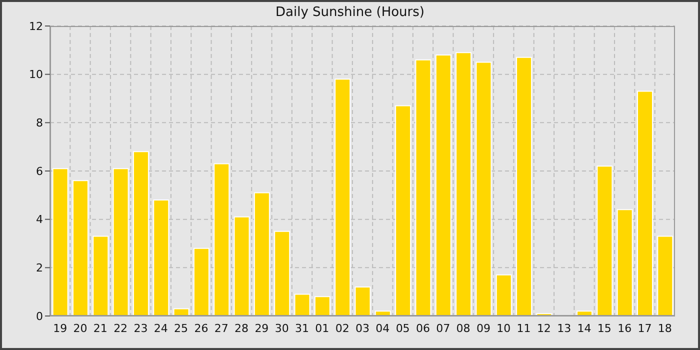 The height and width of the screenshot is (350, 700). What do you see at coordinates (543, 328) in the screenshot?
I see `x-tick-label: 12` at bounding box center [543, 328].